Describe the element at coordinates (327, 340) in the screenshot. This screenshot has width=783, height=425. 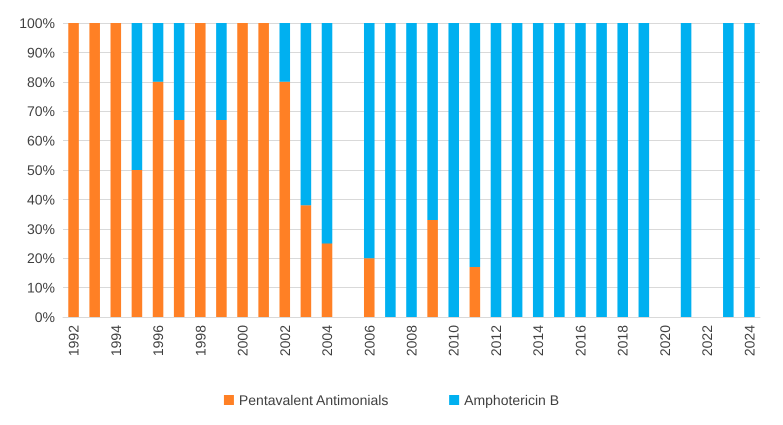
I see `x-tick-label: 2004` at that location.